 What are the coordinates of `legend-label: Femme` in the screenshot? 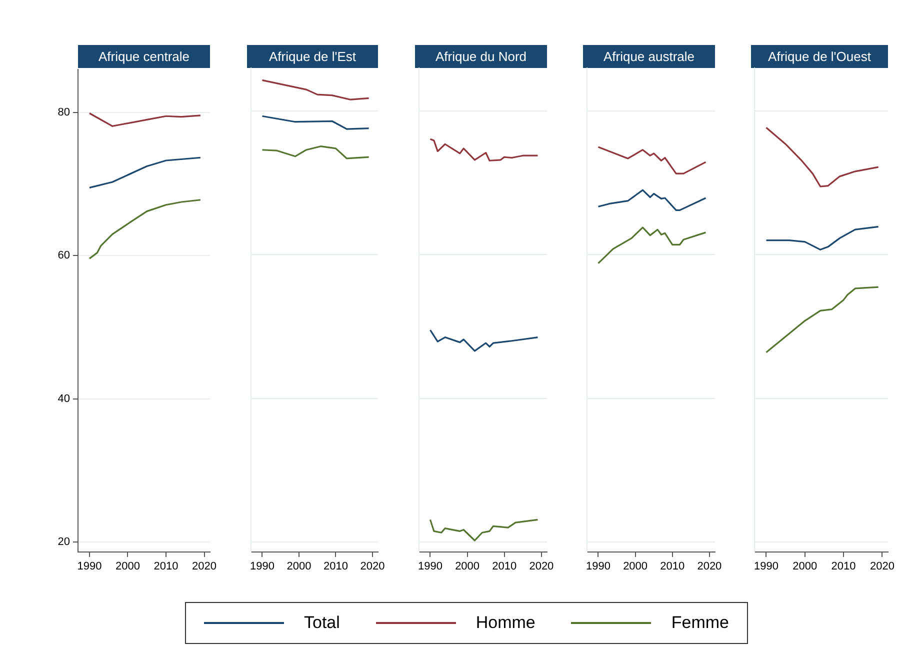 It's located at (700, 623).